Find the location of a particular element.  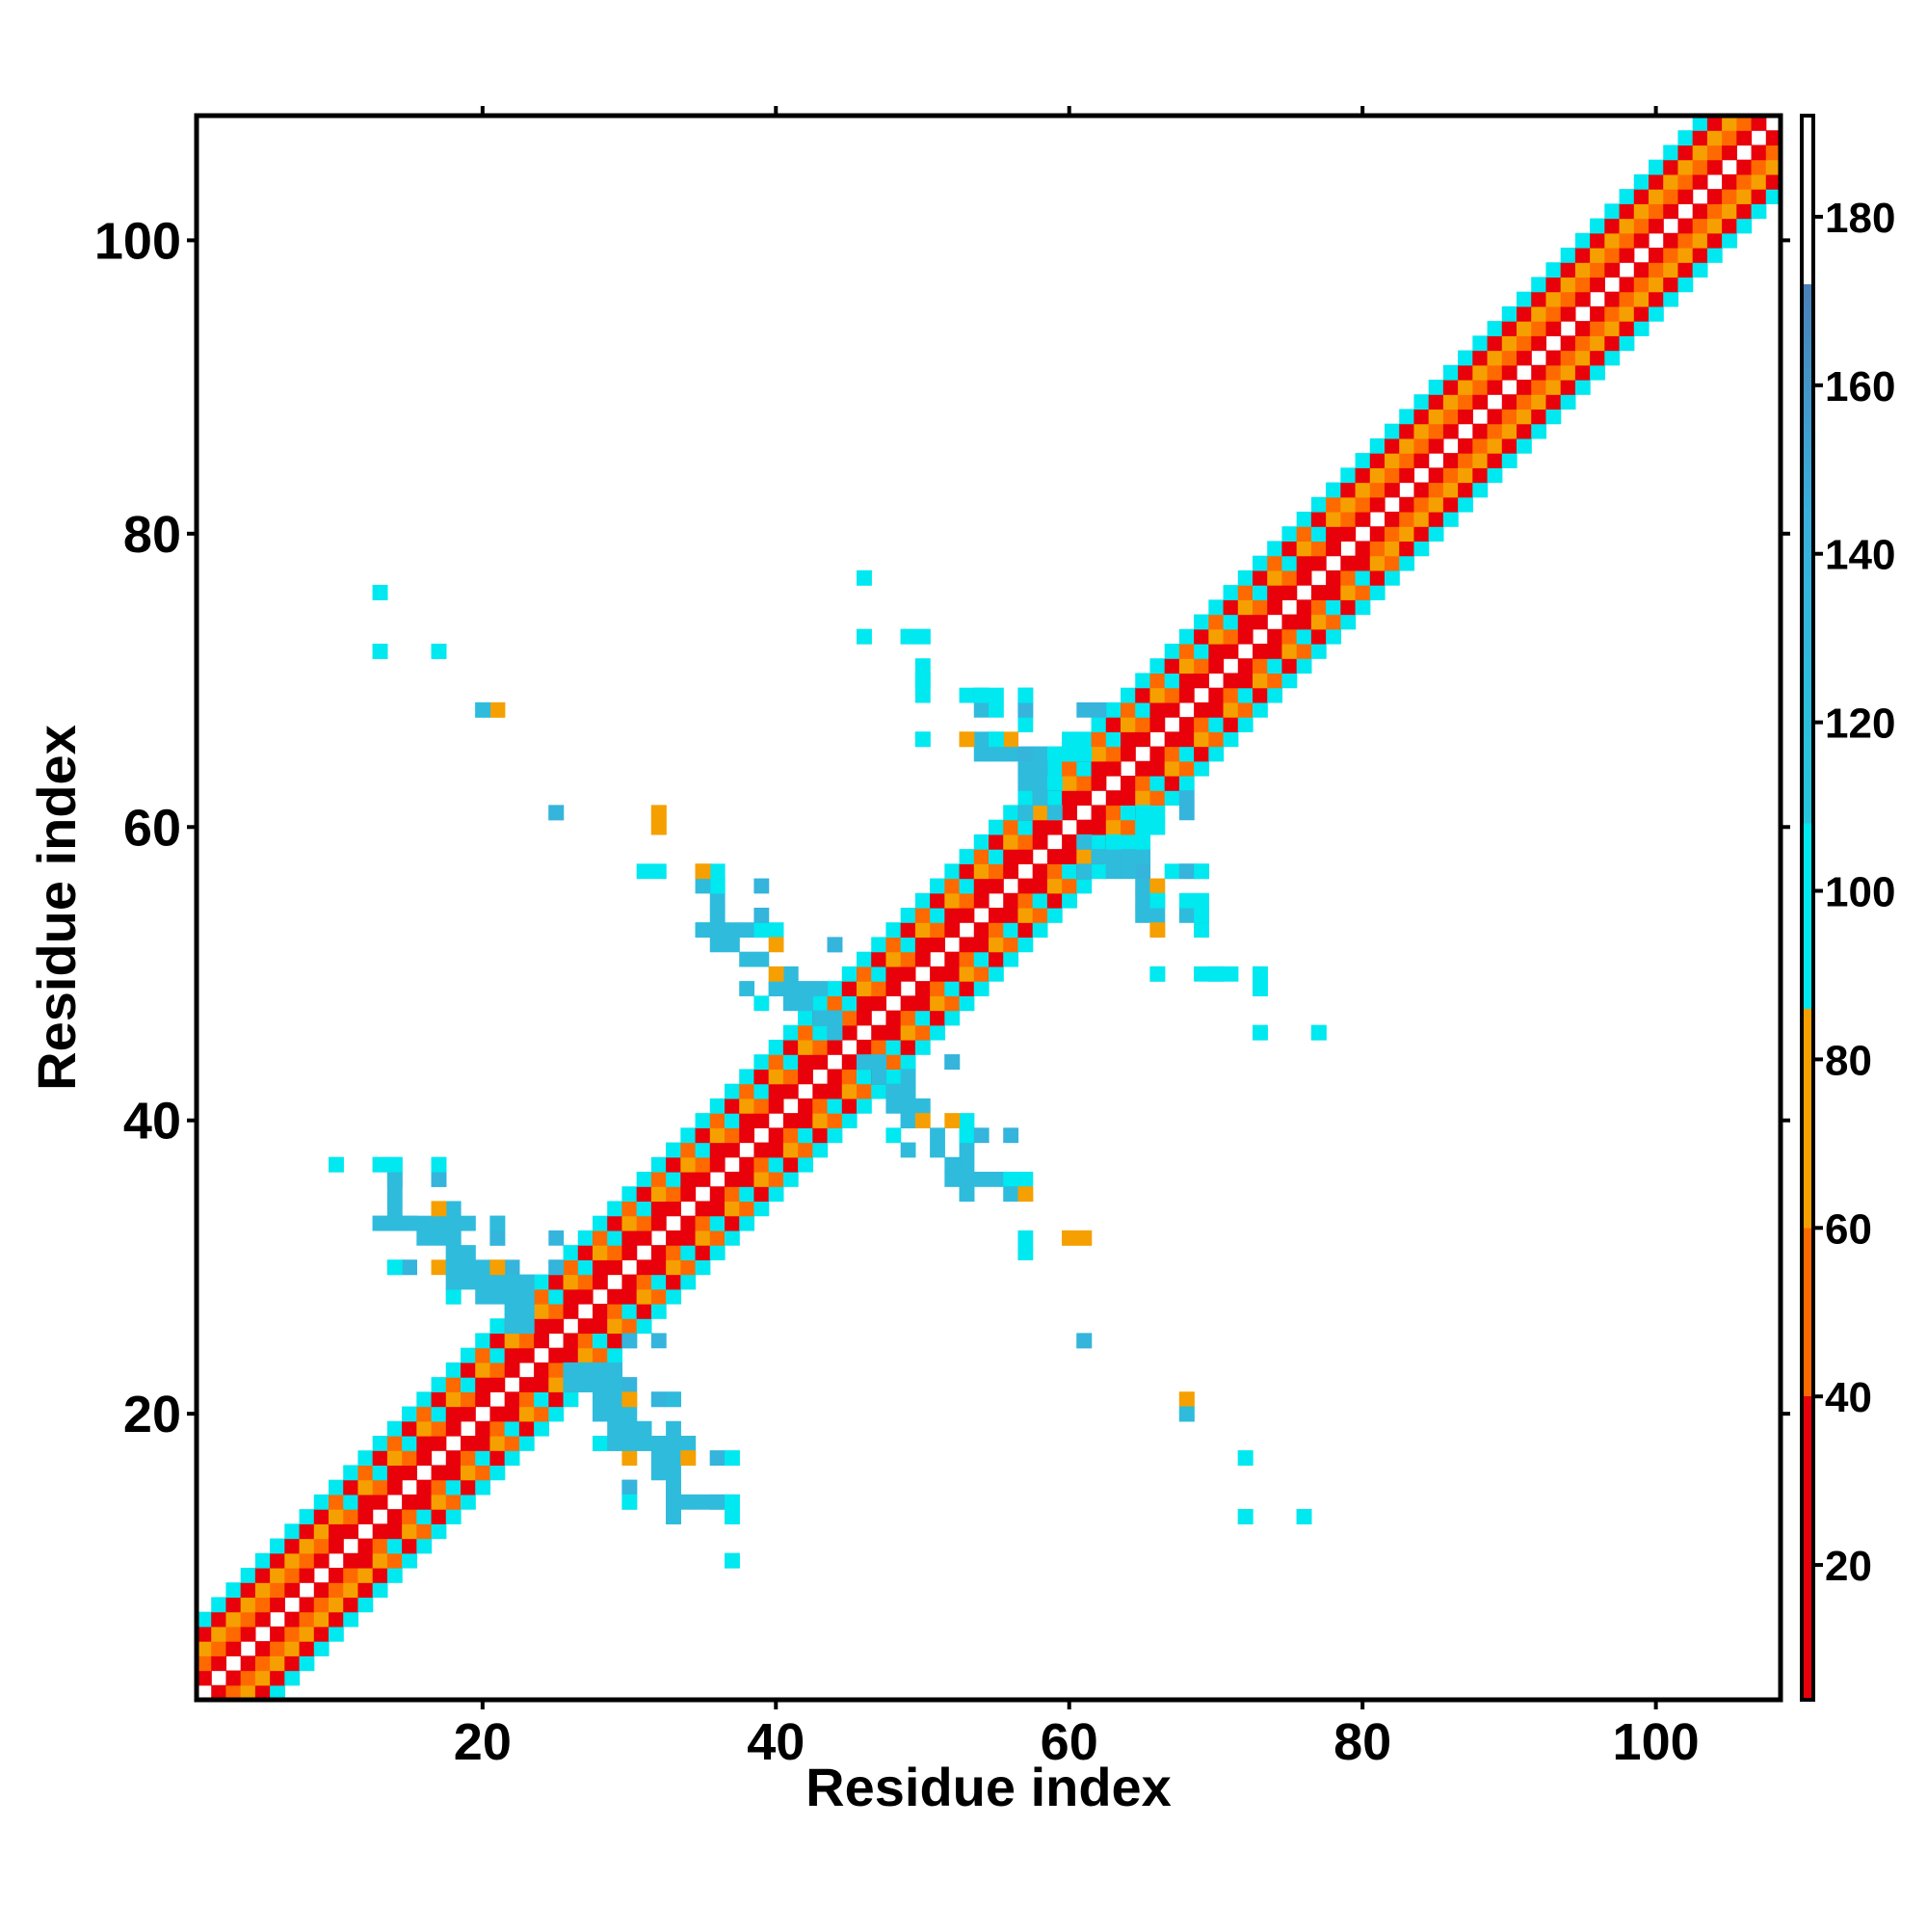

colorbar-tick-label: 140 is located at coordinates (1860, 555).